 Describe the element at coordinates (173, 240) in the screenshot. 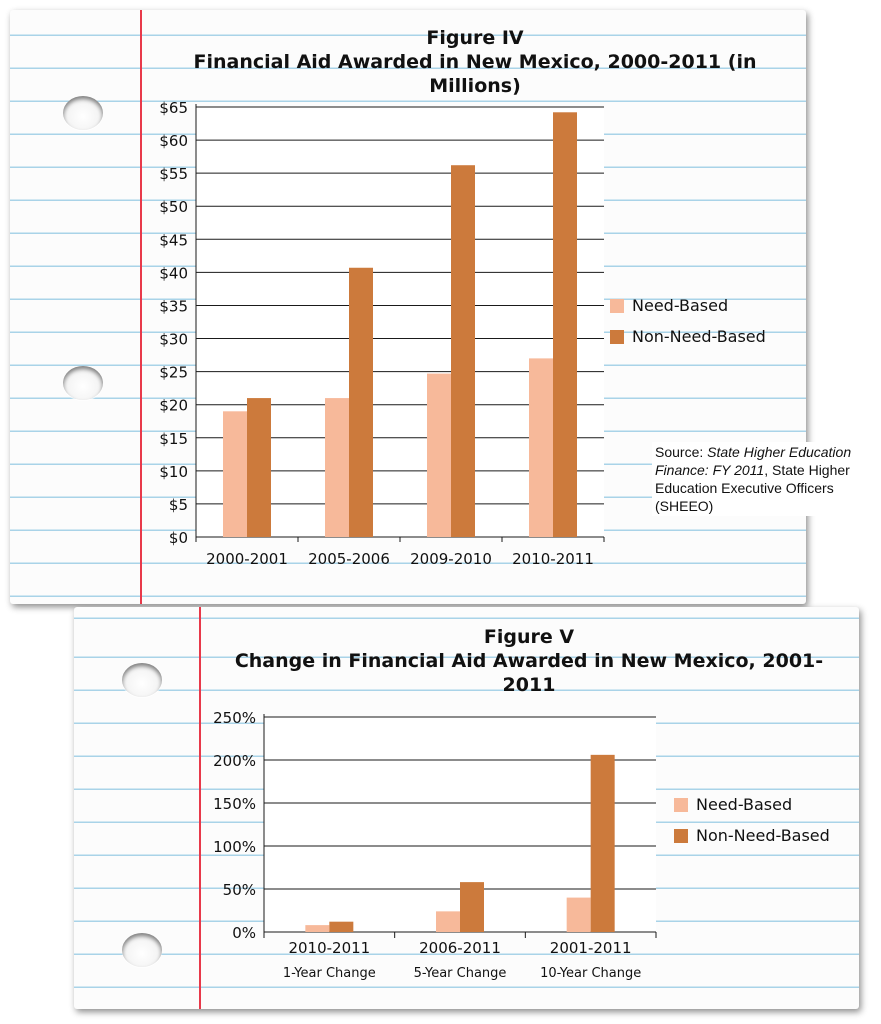

I see `y-tick-label: $45` at that location.